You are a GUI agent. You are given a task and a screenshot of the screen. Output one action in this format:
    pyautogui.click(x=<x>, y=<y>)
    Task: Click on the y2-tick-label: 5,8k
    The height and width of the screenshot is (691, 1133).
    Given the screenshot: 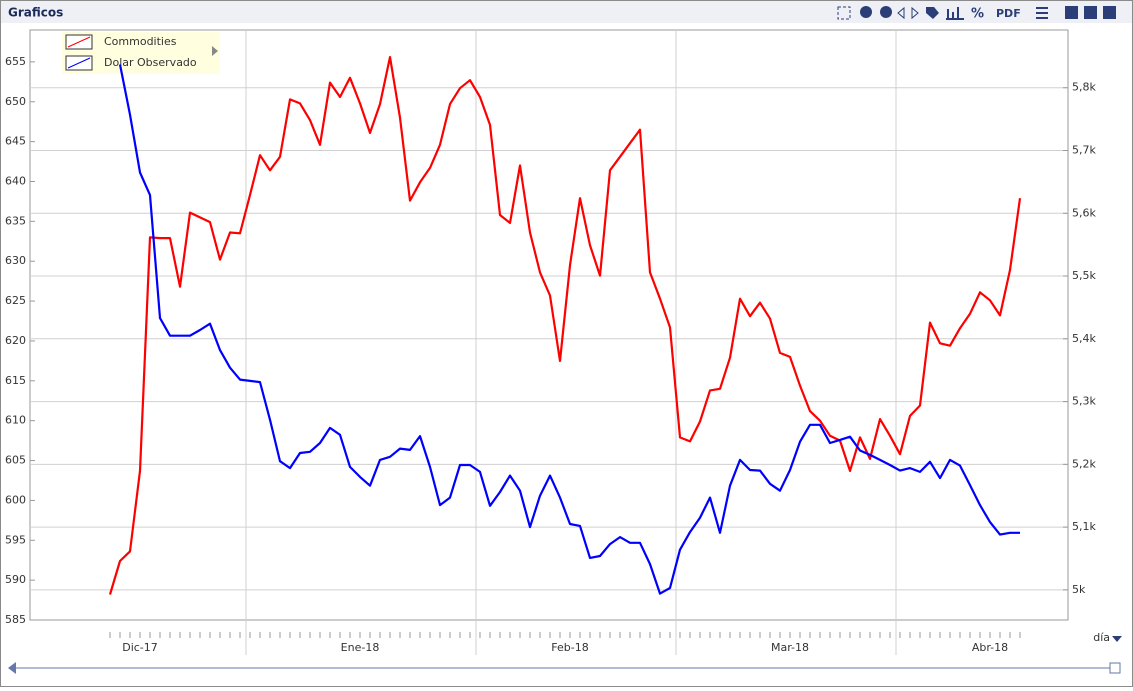 What is the action you would take?
    pyautogui.click(x=1084, y=87)
    